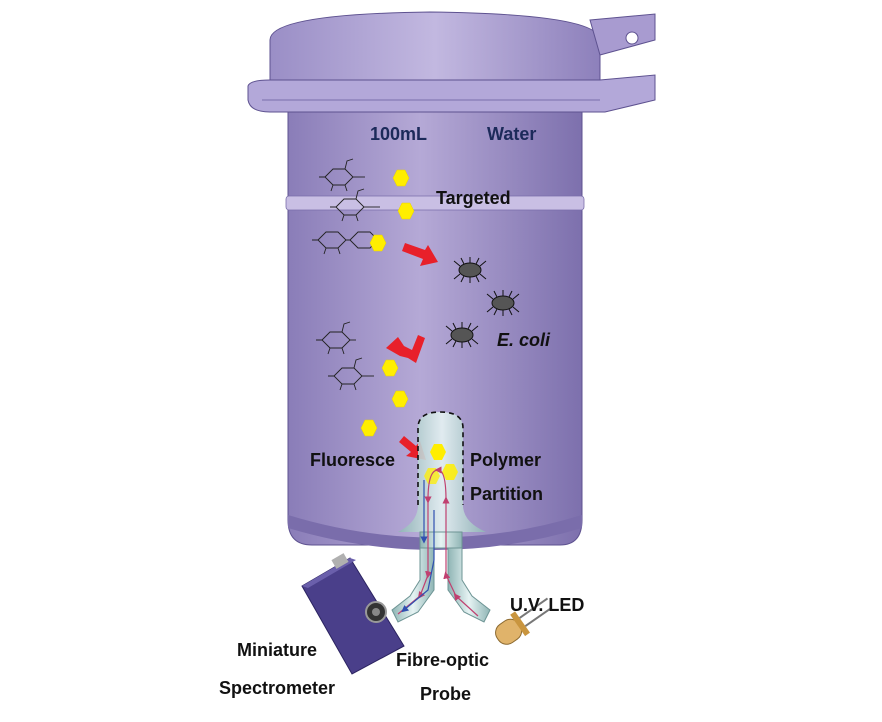 This screenshot has height=722, width=882. Describe the element at coordinates (340, 561) in the screenshot. I see `spectrometer-connector` at that location.